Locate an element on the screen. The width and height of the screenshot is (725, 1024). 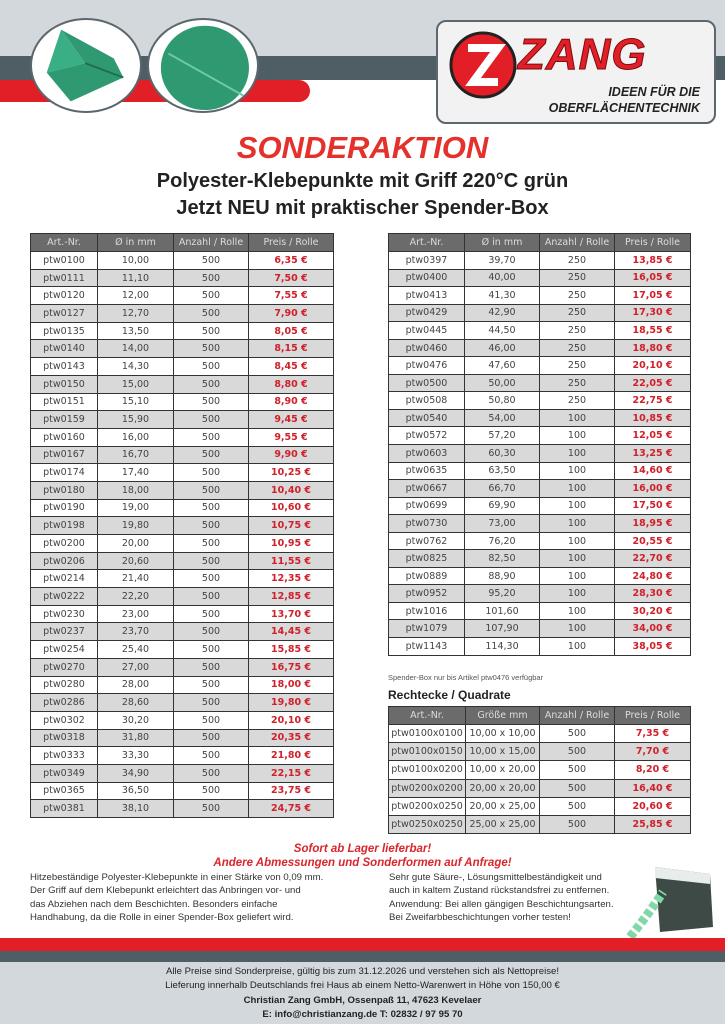
price-per-roll-cell: 13,25 € is located at coordinates (652, 453).